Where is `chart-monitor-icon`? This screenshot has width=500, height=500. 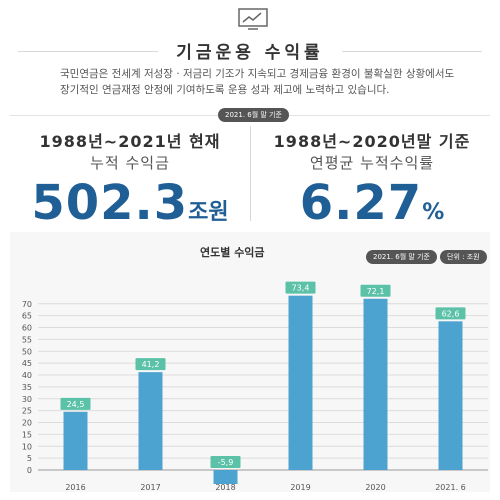 chart-monitor-icon is located at coordinates (253, 19).